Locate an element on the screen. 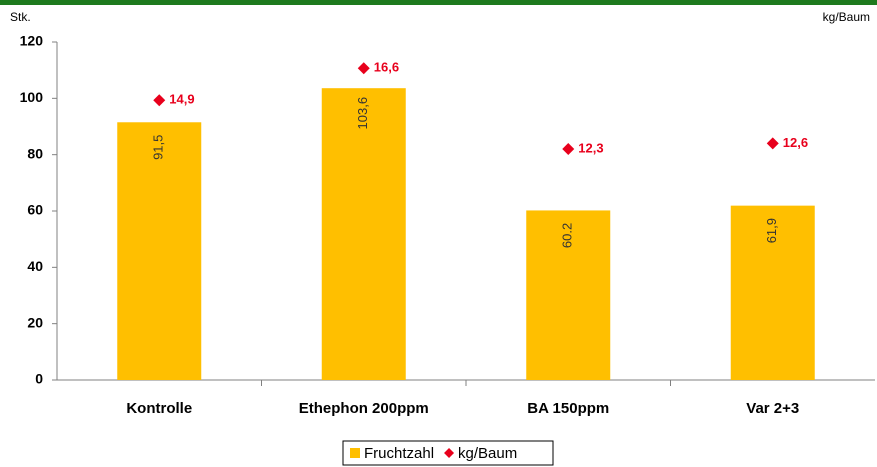  point-value-label: 16,6 is located at coordinates (386, 67).